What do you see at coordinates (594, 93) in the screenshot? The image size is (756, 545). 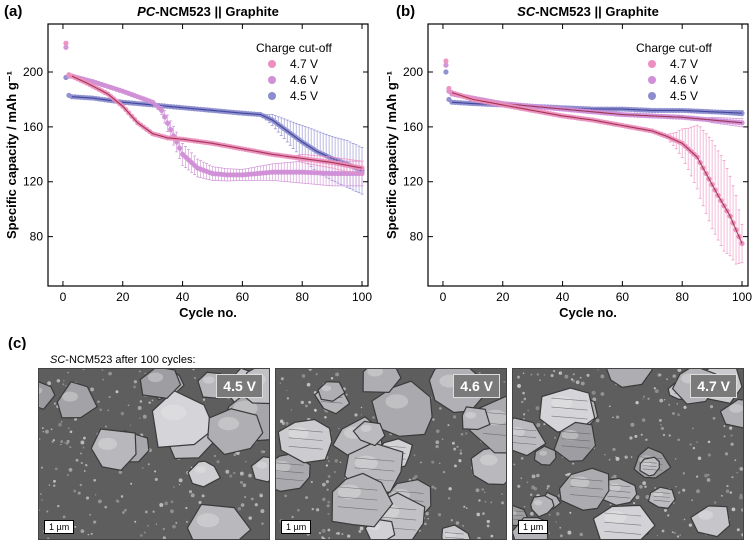 I see `series-45V` at bounding box center [594, 93].